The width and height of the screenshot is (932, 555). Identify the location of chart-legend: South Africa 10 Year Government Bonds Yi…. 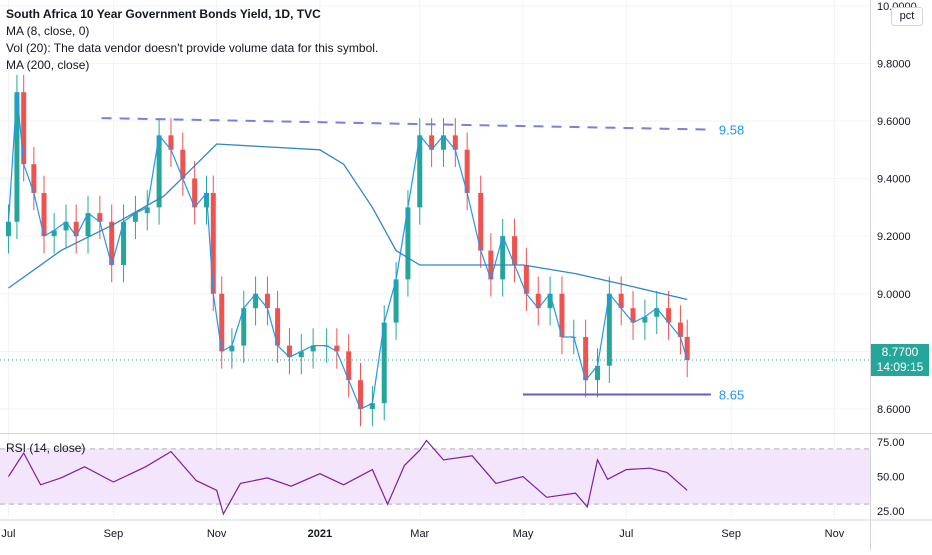
(192, 40).